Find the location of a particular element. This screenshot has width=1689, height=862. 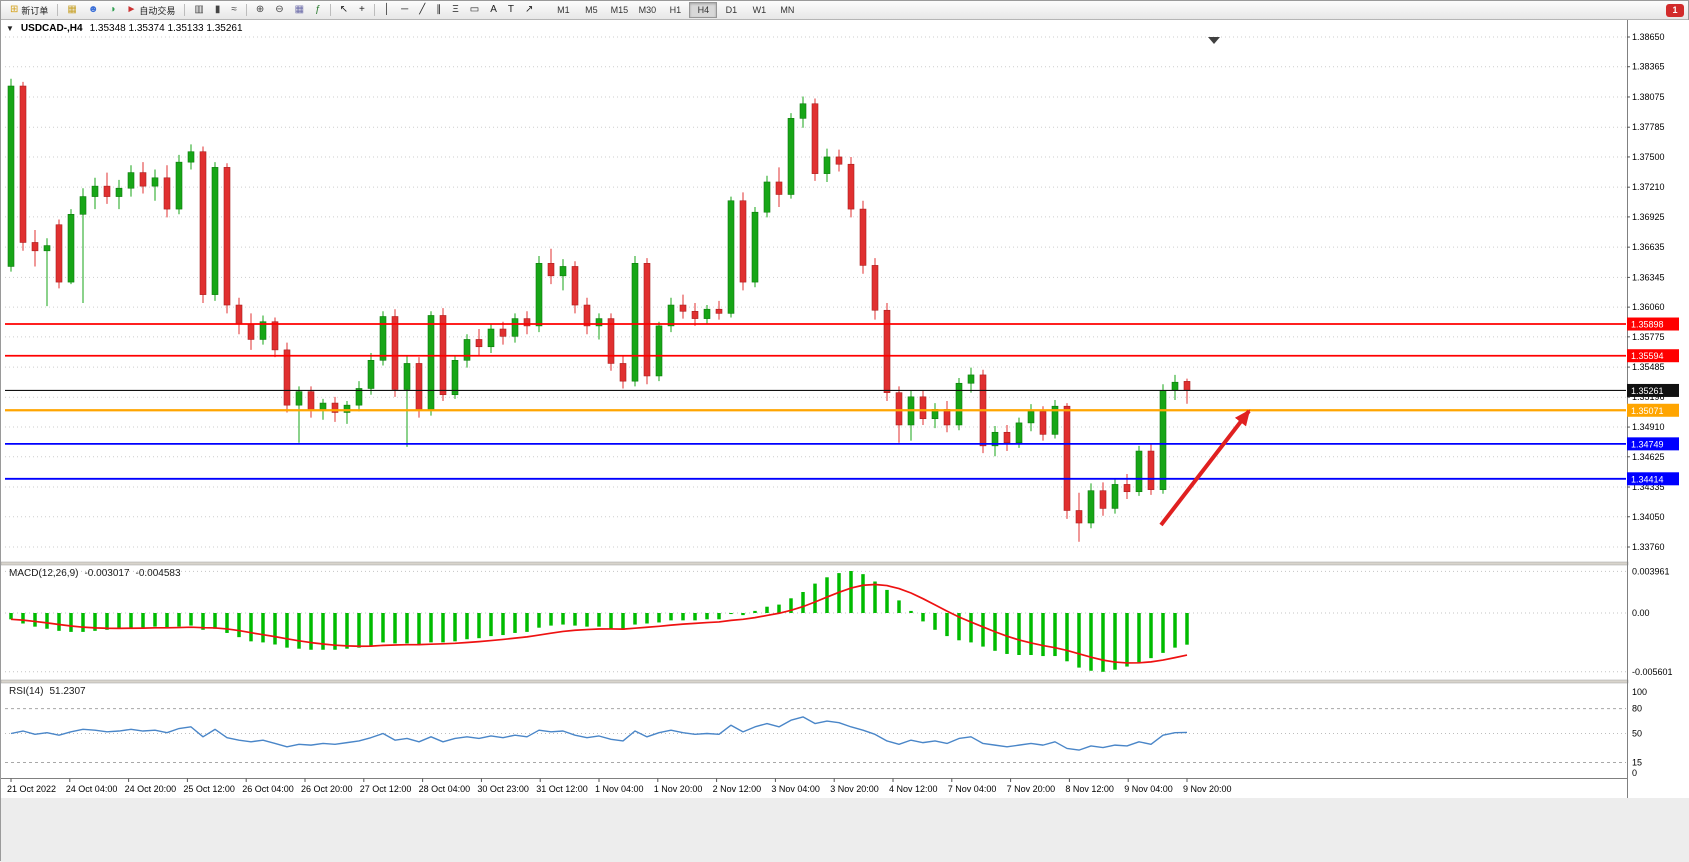

arrows-button: ↗ is located at coordinates (529, 10).